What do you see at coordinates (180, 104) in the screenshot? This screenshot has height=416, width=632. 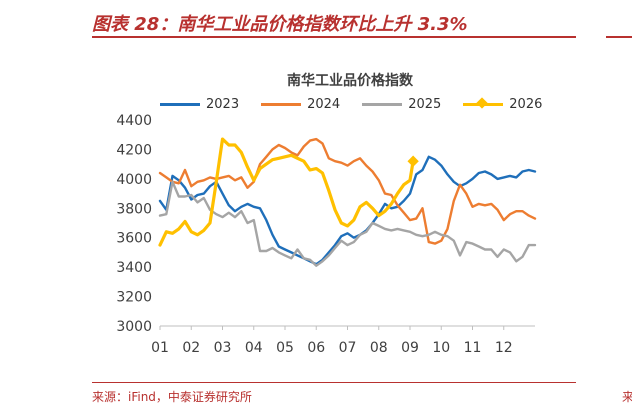 I see `legend-swatch-2023` at bounding box center [180, 104].